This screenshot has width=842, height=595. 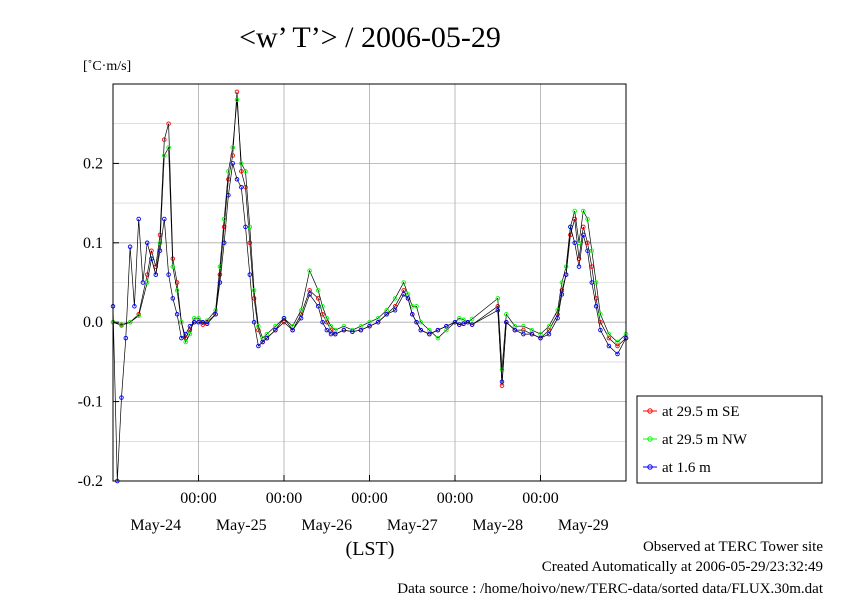 I want to click on day-label: May-27, so click(x=412, y=525).